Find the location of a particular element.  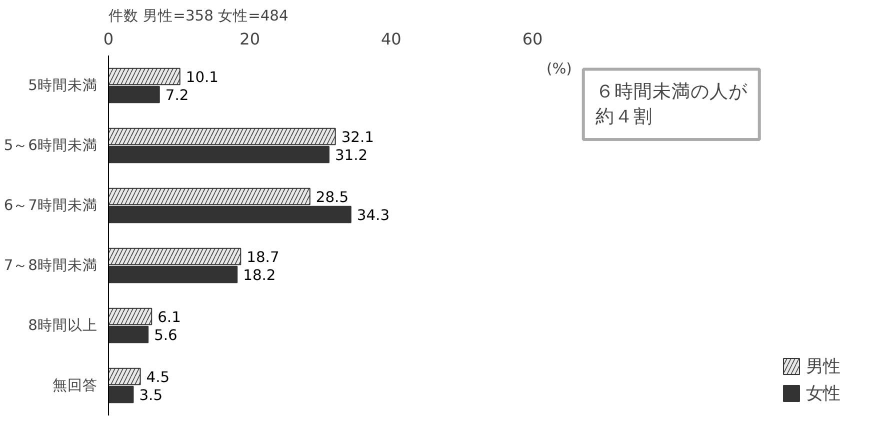

data-label: 18.7 is located at coordinates (263, 257).